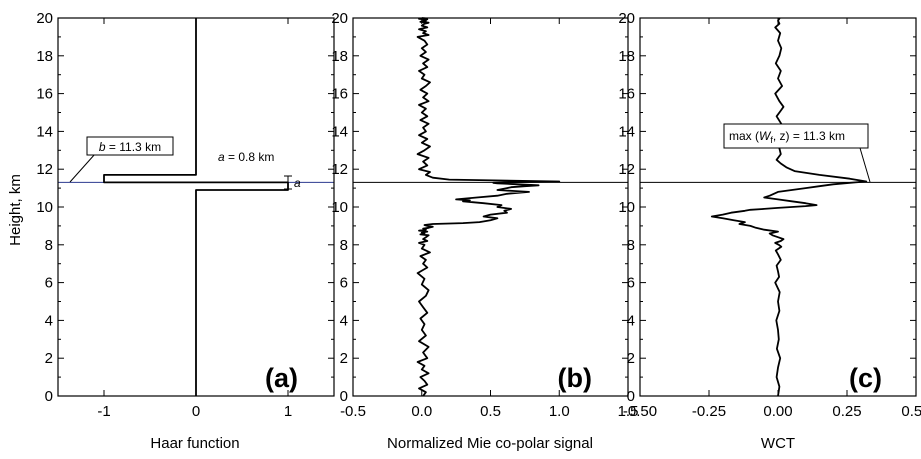  I want to click on annotation-b-box, so click(130, 146).